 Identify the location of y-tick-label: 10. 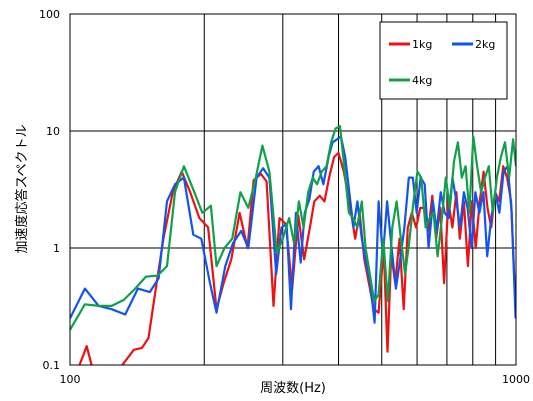
(53, 131).